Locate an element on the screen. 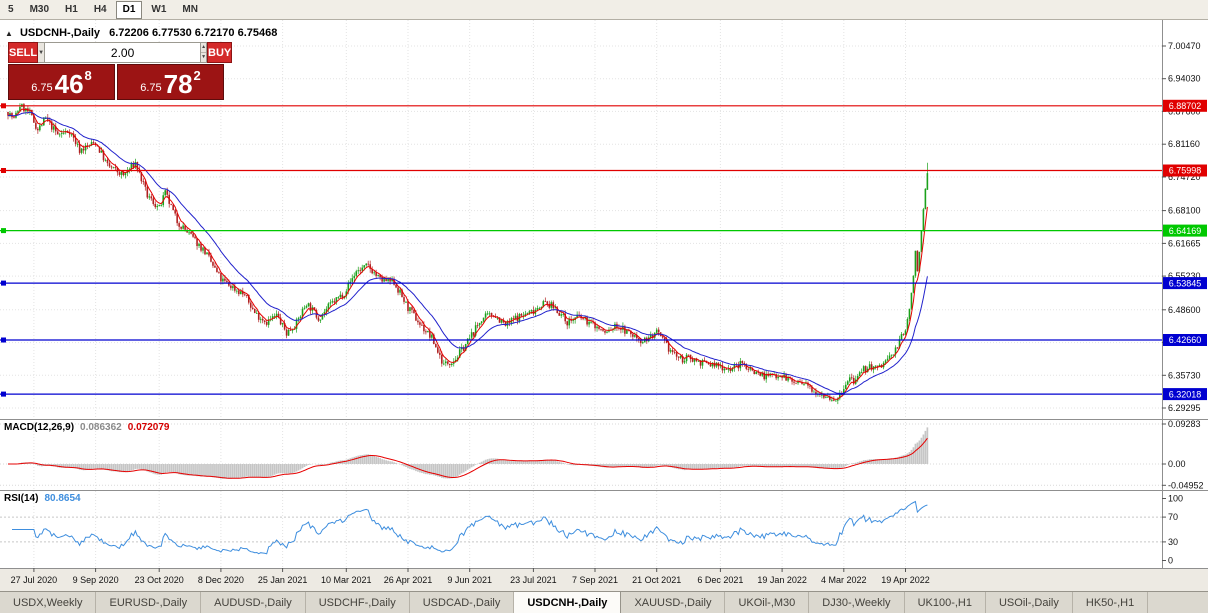  chart-tab-xauusd-daily: XAUUSD-,Daily is located at coordinates (673, 602).